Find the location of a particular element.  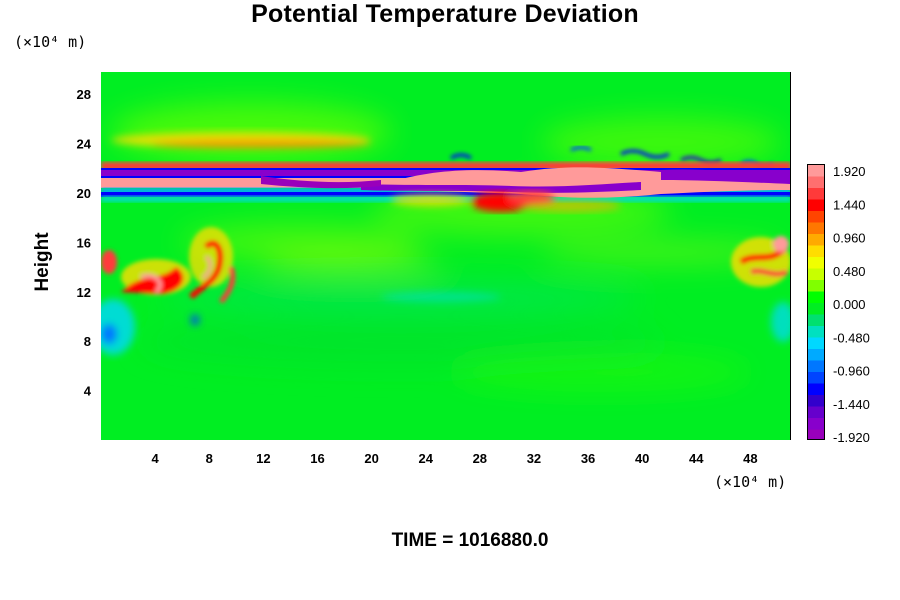

x-axis-ticks: 4 8 12 16 20 24 28 32 36 40 44 48 is located at coordinates (455, 458).